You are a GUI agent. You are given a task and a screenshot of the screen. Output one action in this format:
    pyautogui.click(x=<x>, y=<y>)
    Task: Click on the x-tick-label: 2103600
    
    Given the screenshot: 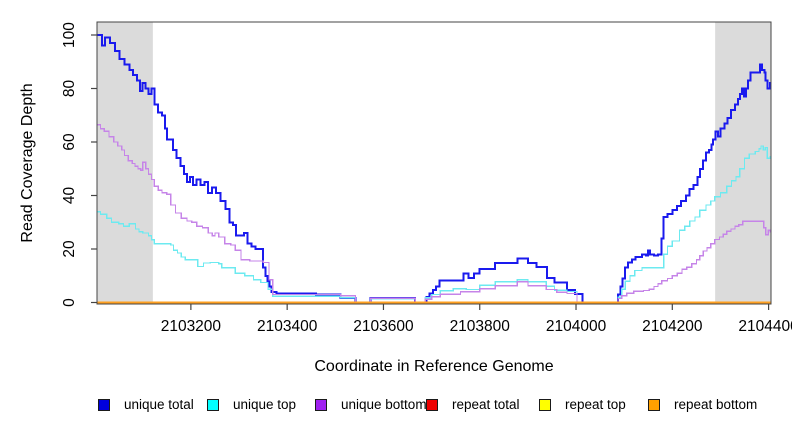 What is the action you would take?
    pyautogui.click(x=383, y=326)
    